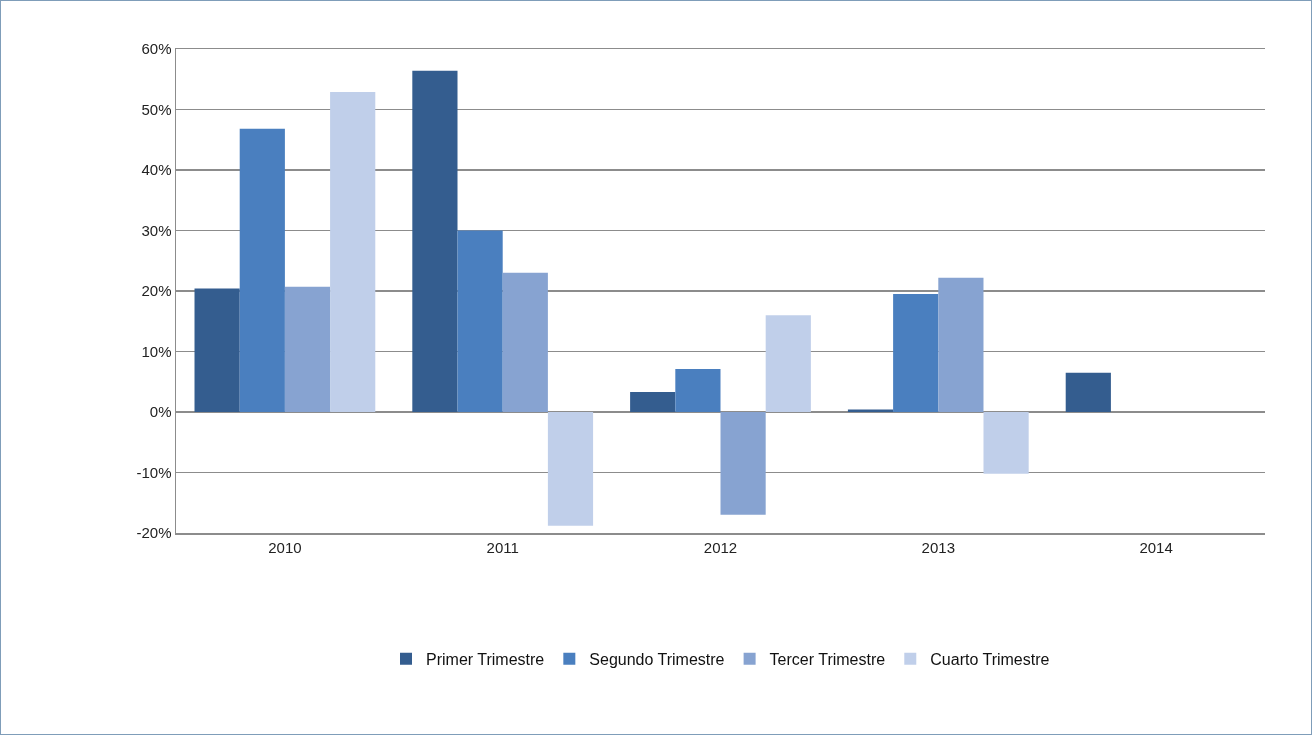 The width and height of the screenshot is (1312, 735). What do you see at coordinates (156, 109) in the screenshot?
I see `y-tick-label: 50%` at bounding box center [156, 109].